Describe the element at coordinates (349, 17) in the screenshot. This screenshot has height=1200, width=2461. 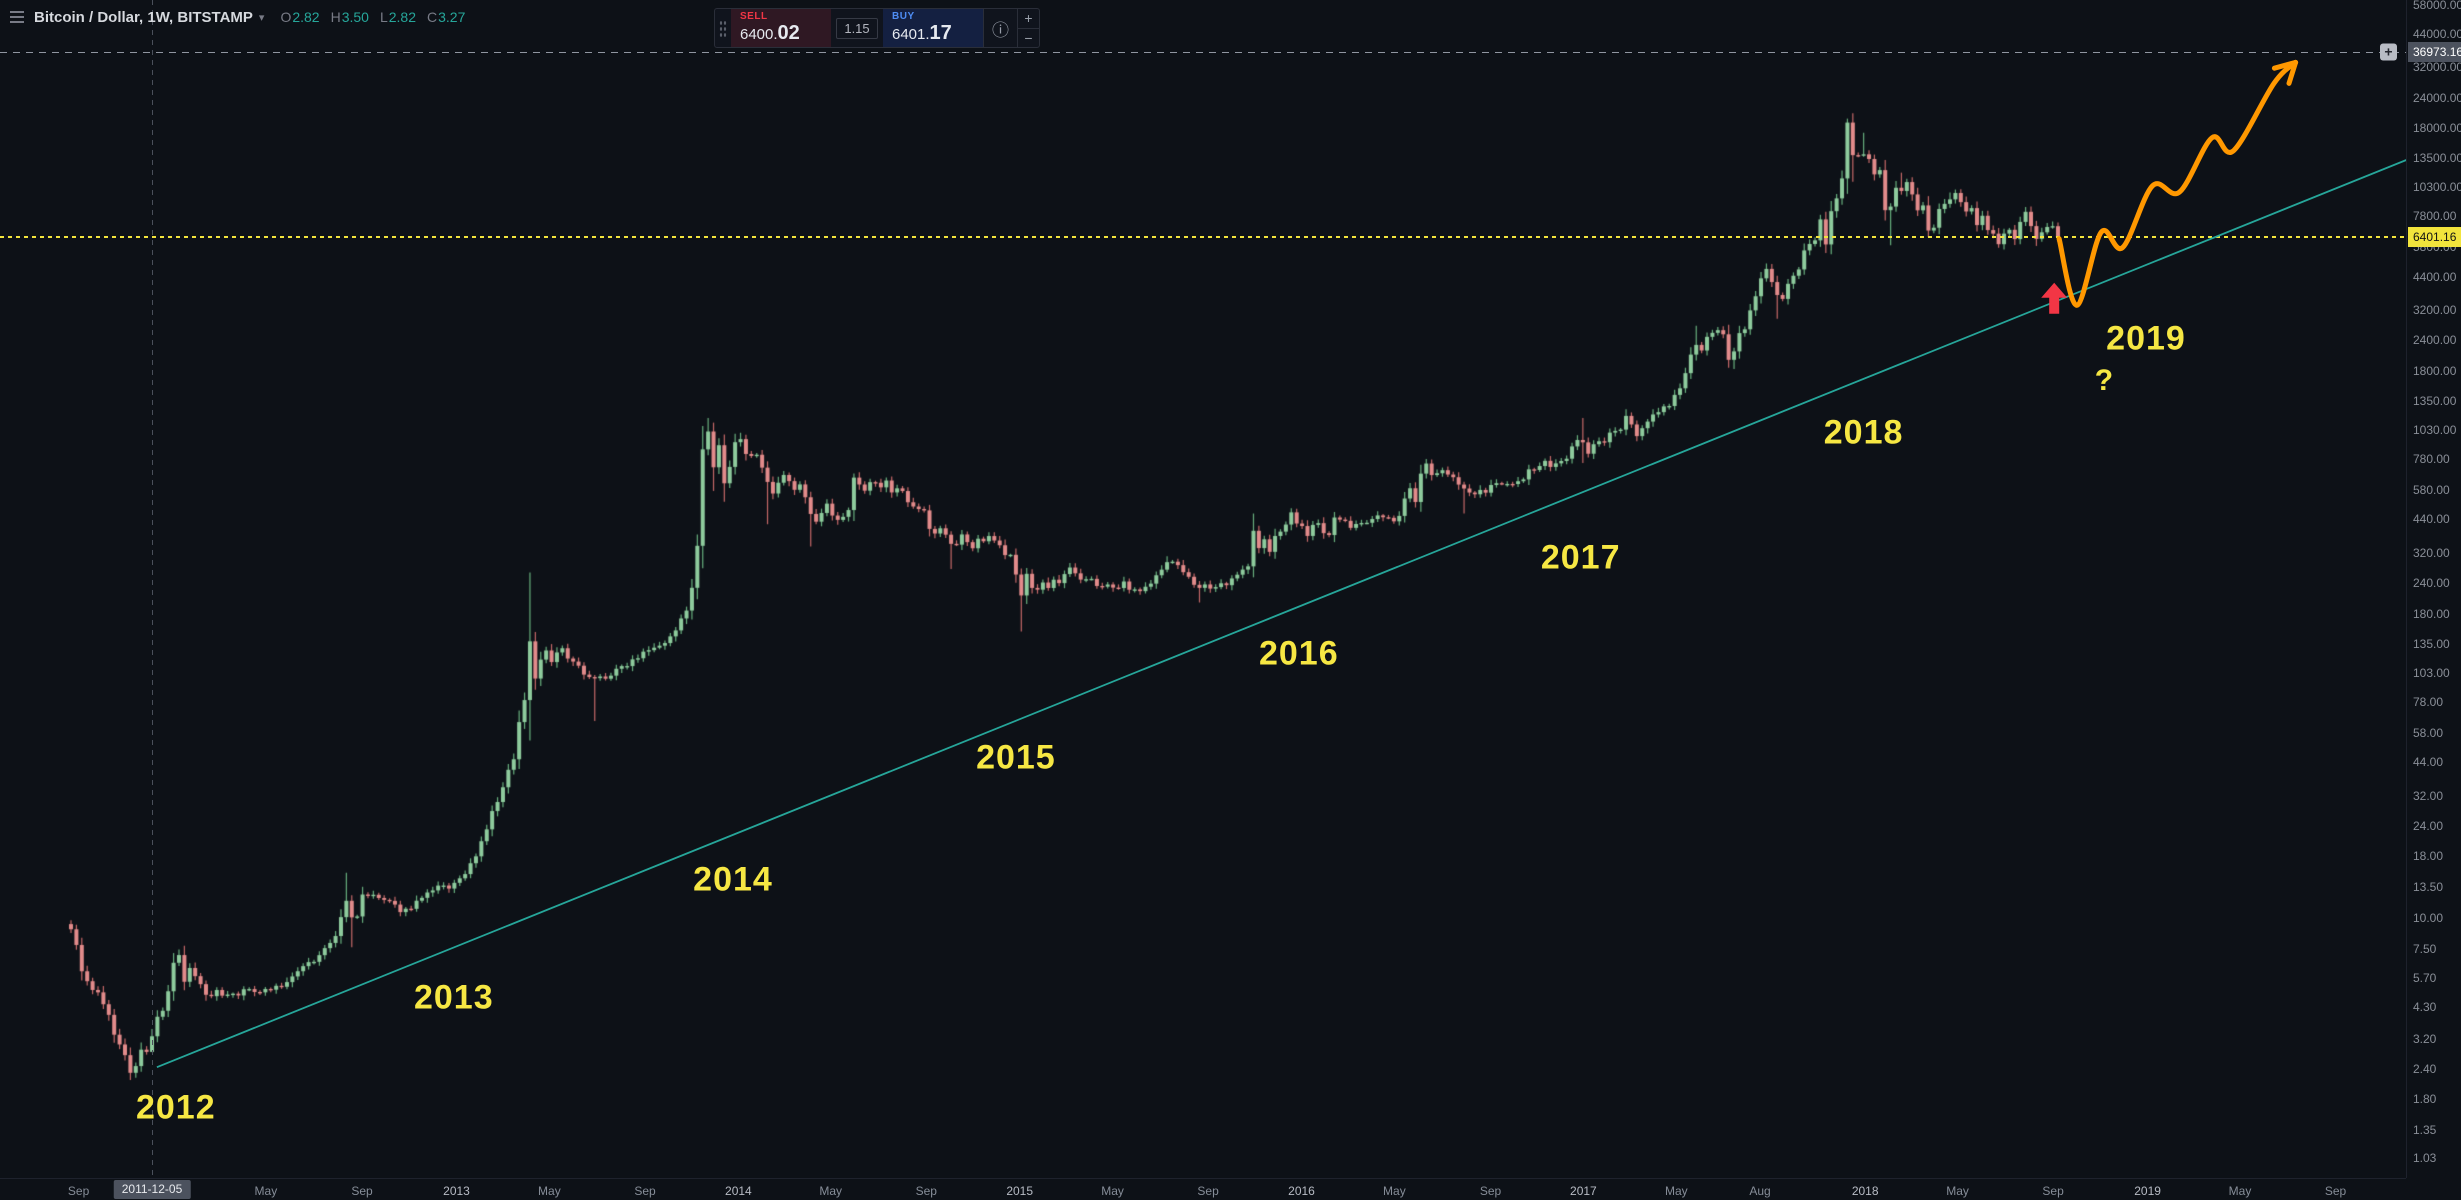
I see `ohlc-high: H3.50` at that location.